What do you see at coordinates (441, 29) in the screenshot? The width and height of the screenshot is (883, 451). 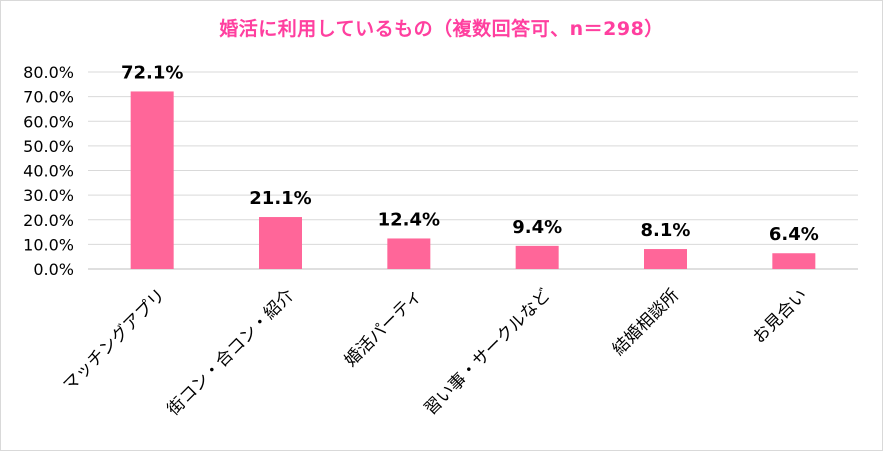 I see `chart-title: 婚活に利用しているもの（複数回答可、n＝298）` at bounding box center [441, 29].